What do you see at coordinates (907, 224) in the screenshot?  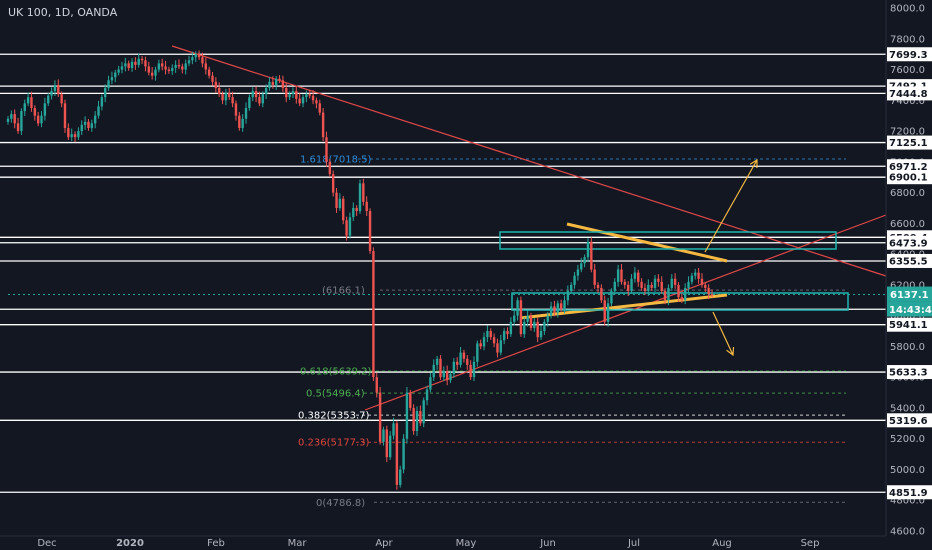 I see `price-tick-label: 6600.0` at bounding box center [907, 224].